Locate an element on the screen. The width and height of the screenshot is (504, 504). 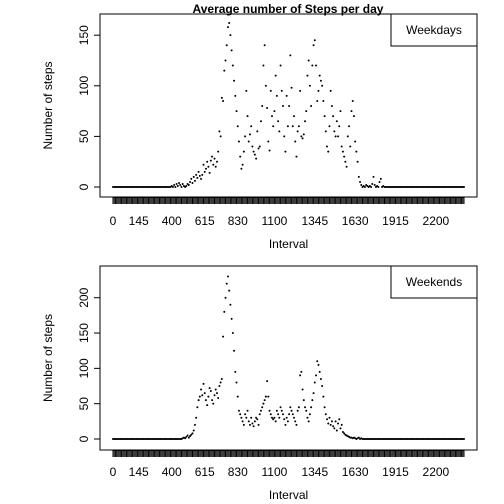
x-tick-label: 400 is located at coordinates (172, 221).